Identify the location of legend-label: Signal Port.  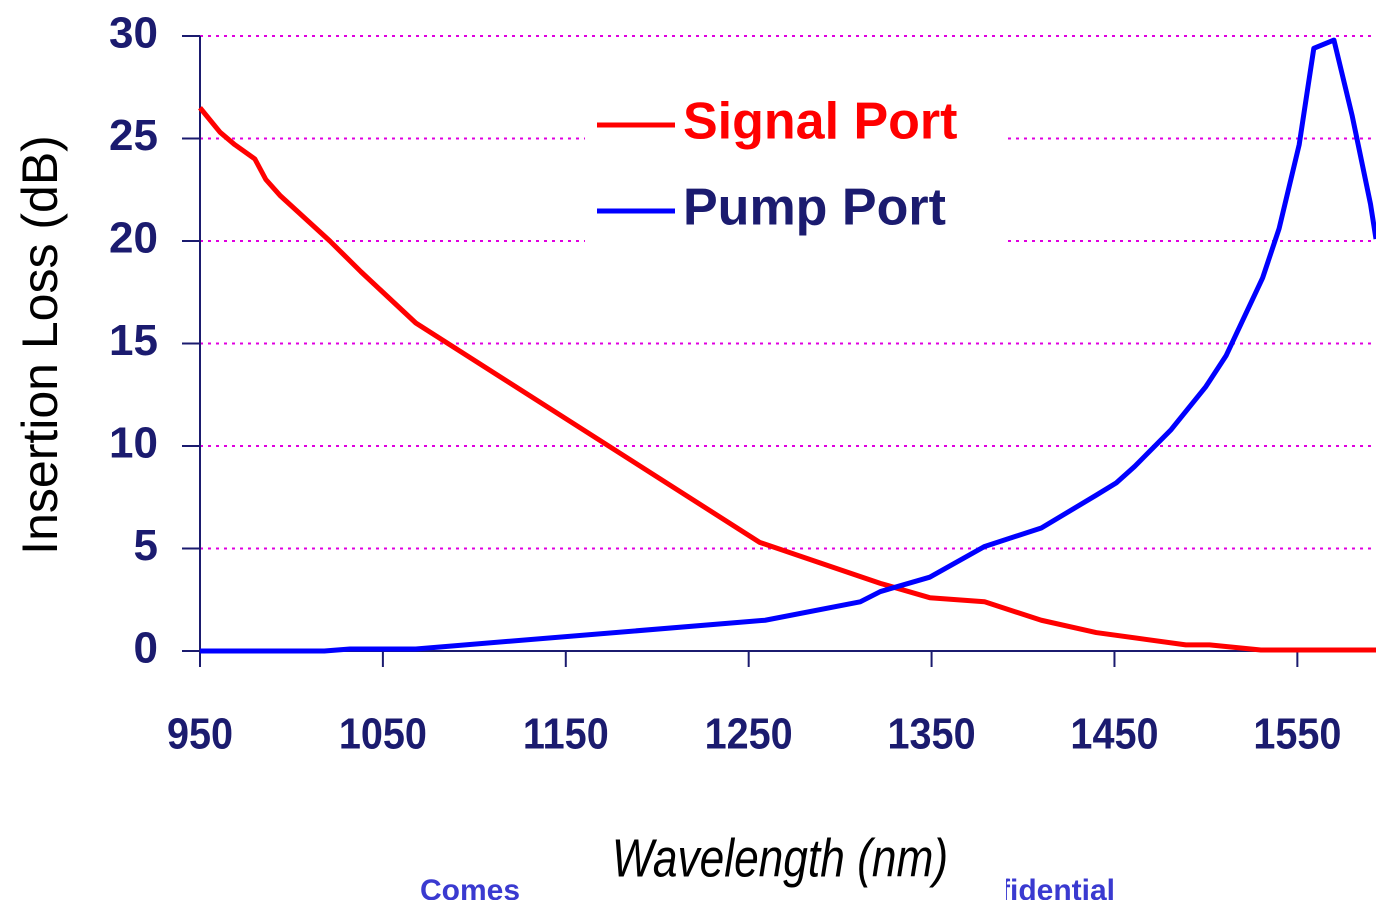
(820, 122).